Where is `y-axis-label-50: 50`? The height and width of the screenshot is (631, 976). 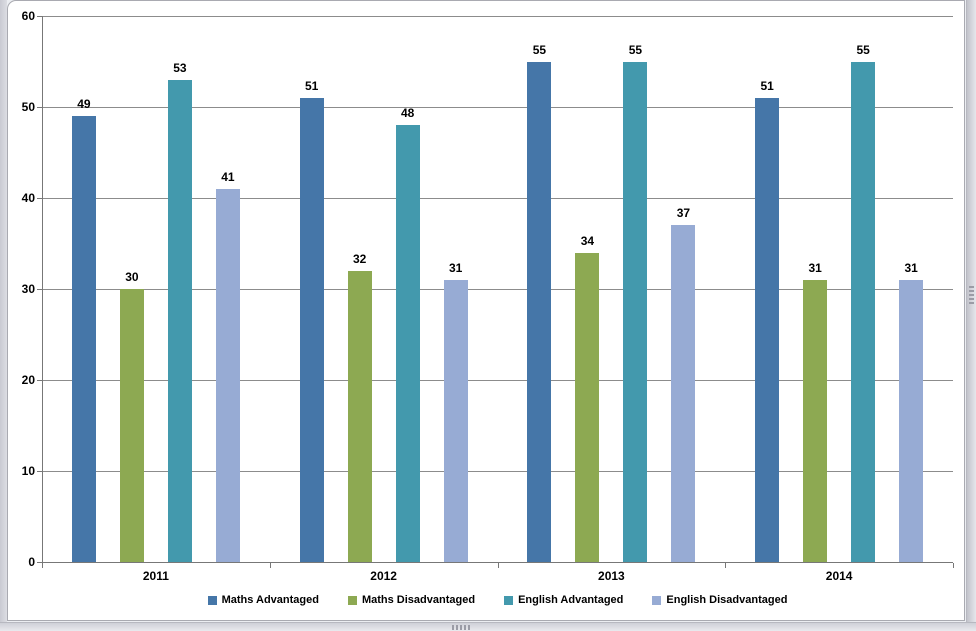
y-axis-label-50: 50 is located at coordinates (28, 107).